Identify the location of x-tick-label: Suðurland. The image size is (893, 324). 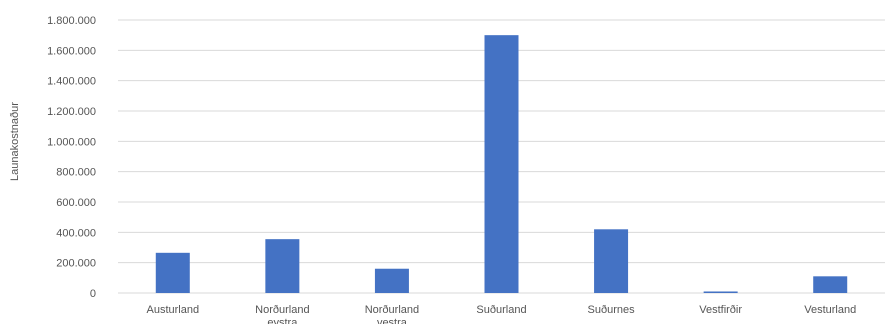
(501, 310).